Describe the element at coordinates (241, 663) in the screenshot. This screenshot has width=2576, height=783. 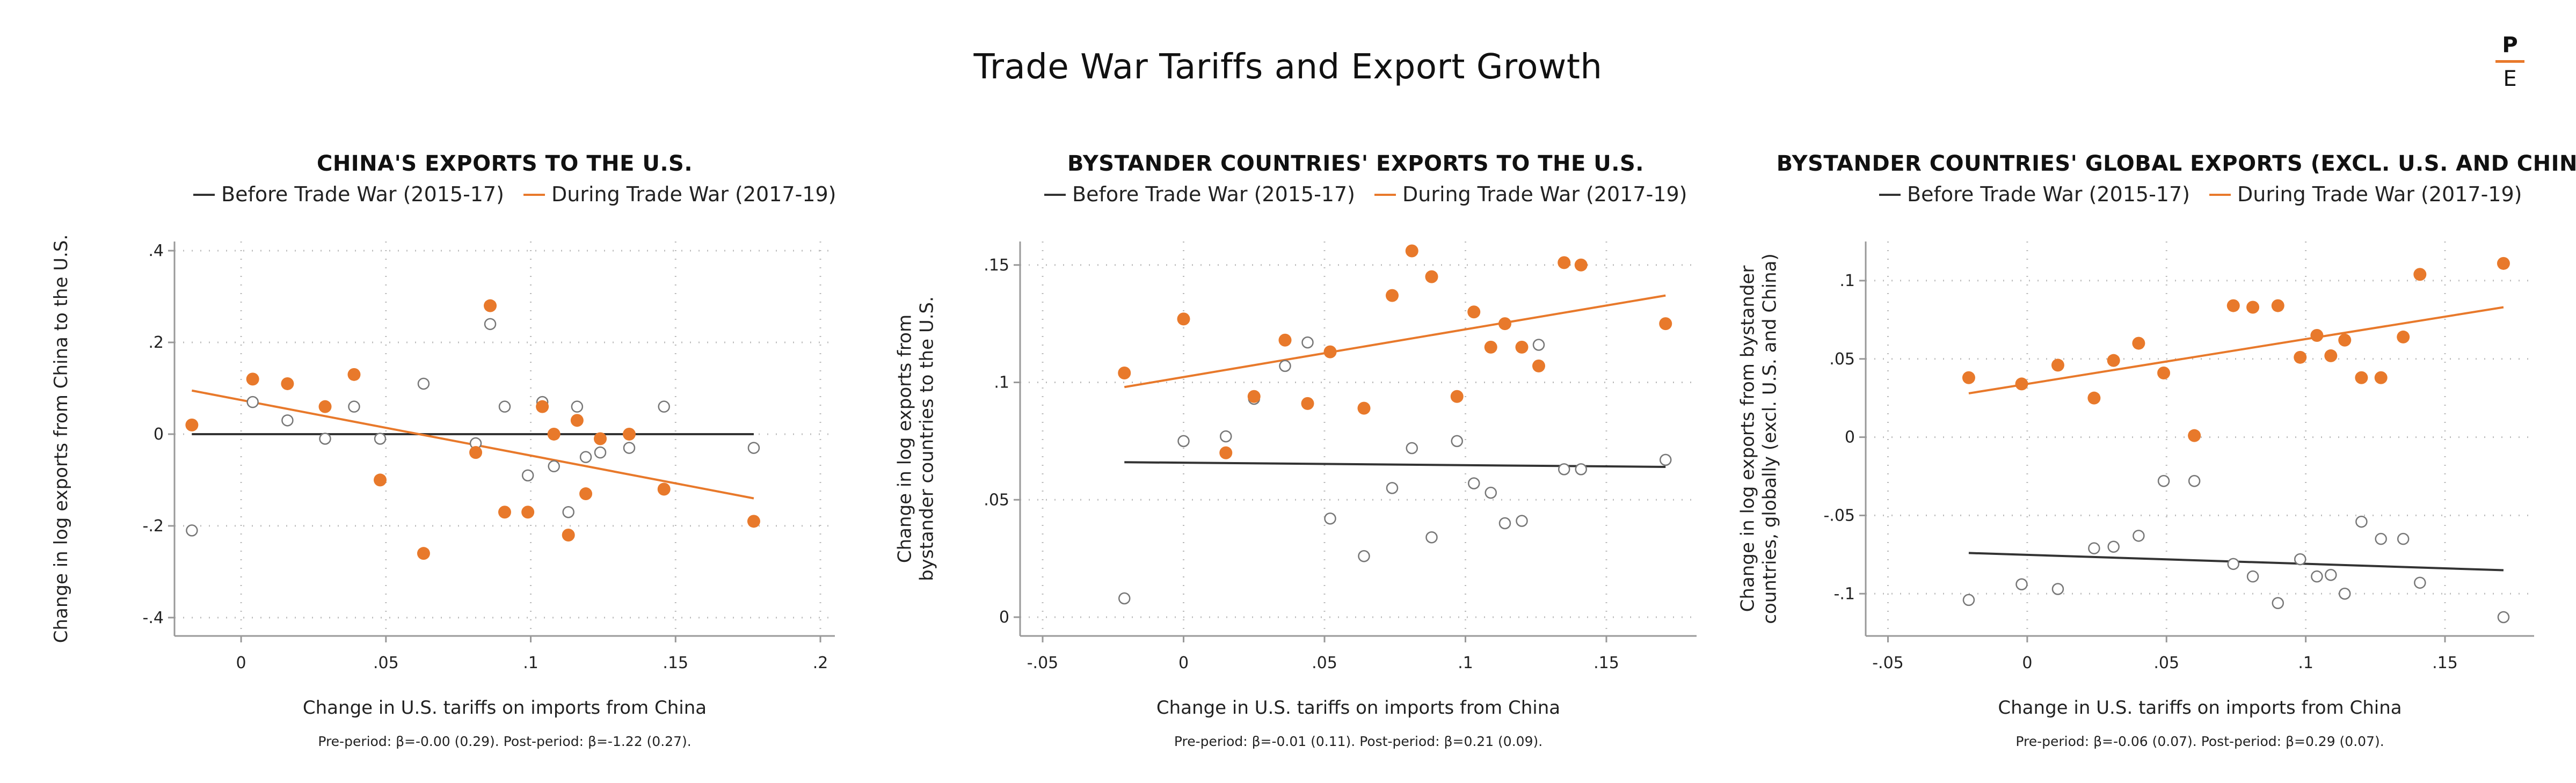
I see `x-tick-label: 0` at that location.